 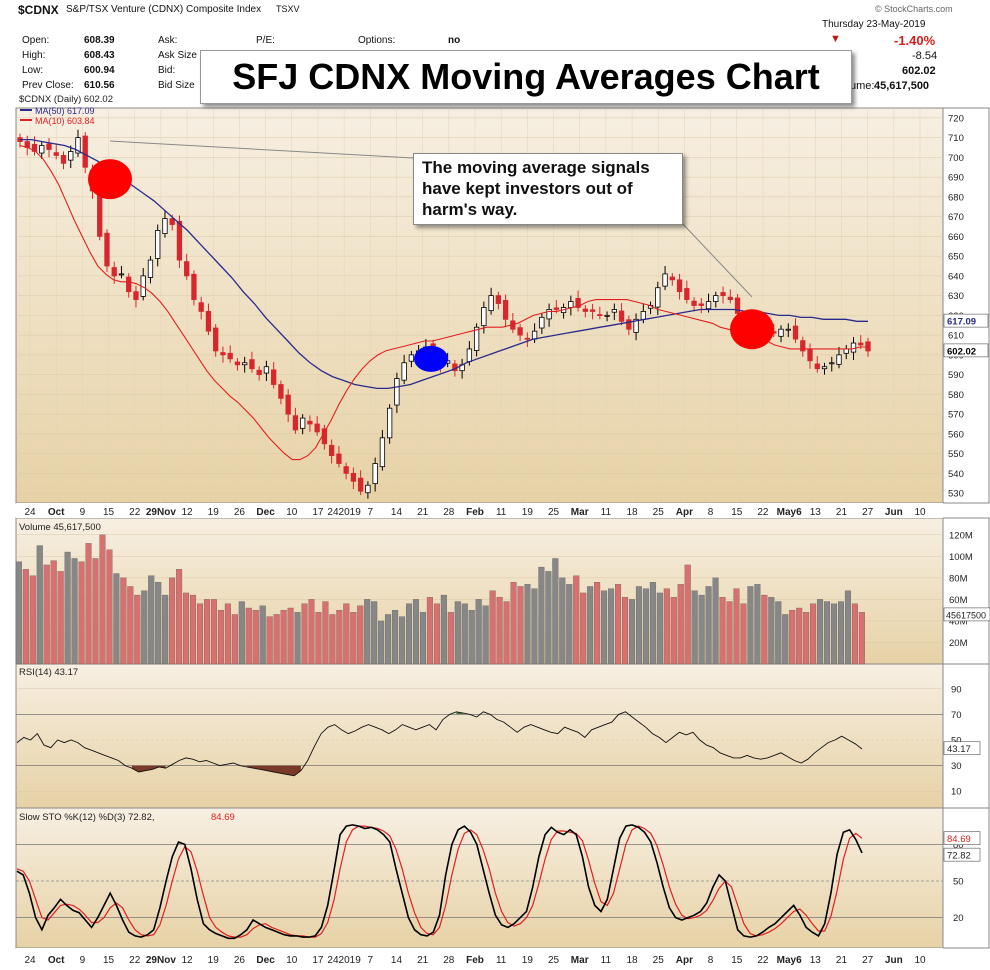 I want to click on change-pct: -1.40%, so click(x=915, y=40).